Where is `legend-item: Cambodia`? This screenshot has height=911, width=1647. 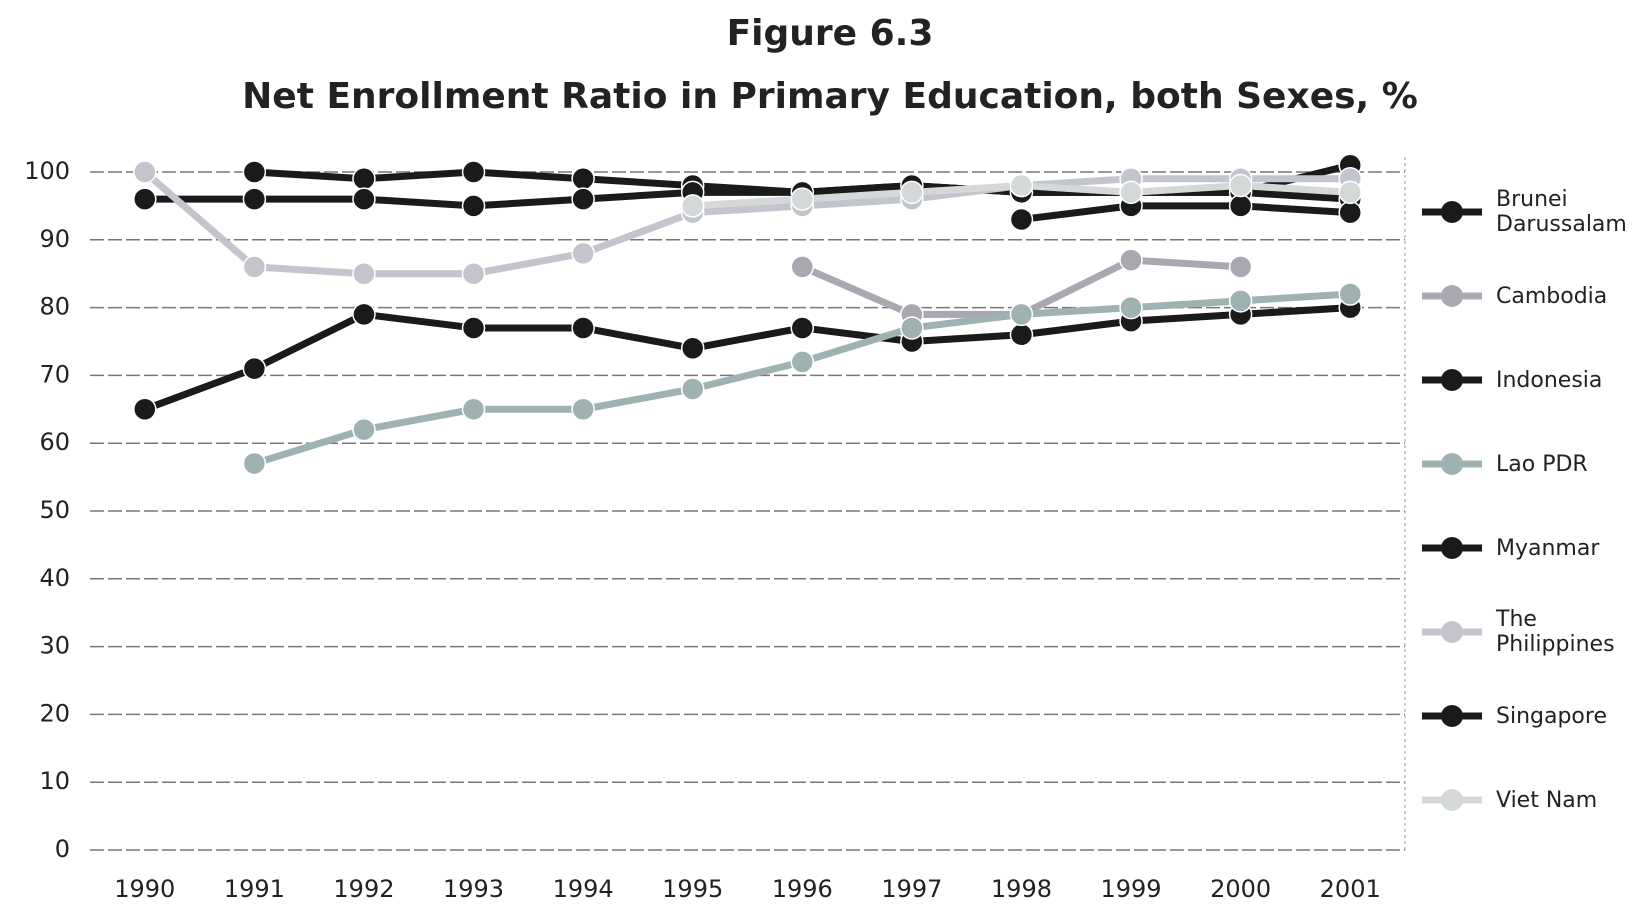
legend-item: Cambodia is located at coordinates (1532, 296).